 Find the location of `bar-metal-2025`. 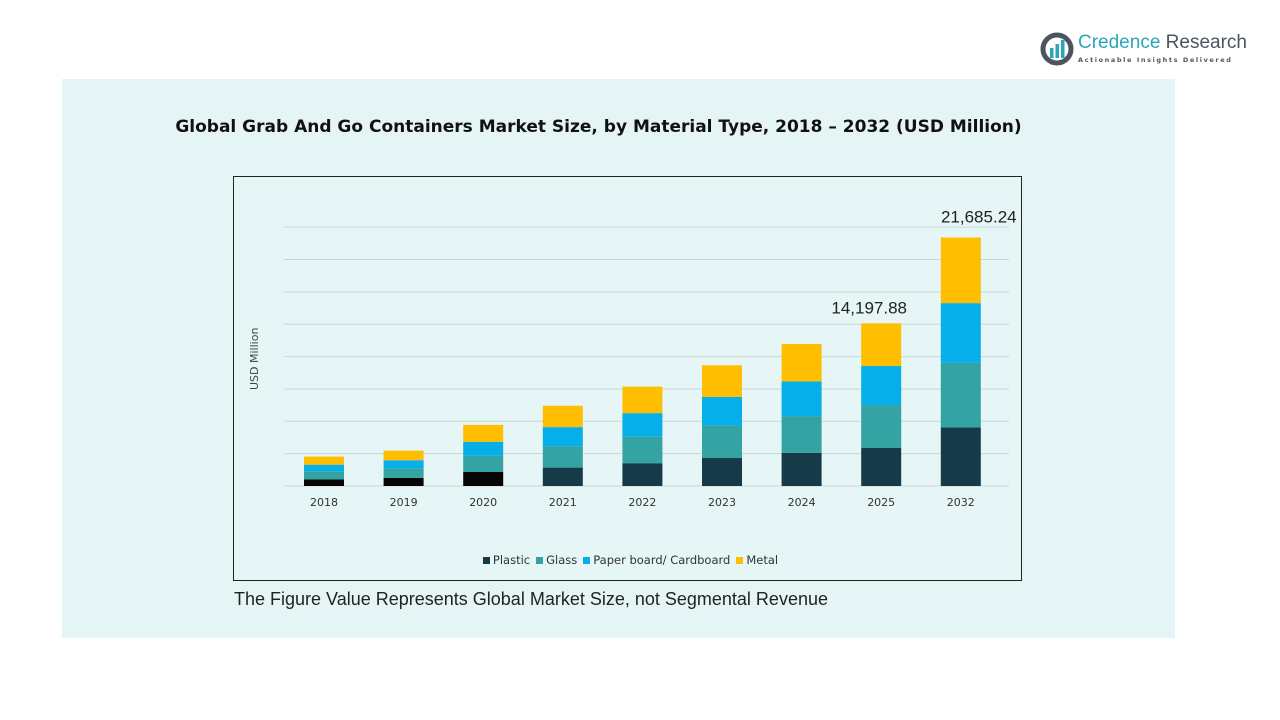

bar-metal-2025 is located at coordinates (881, 345).